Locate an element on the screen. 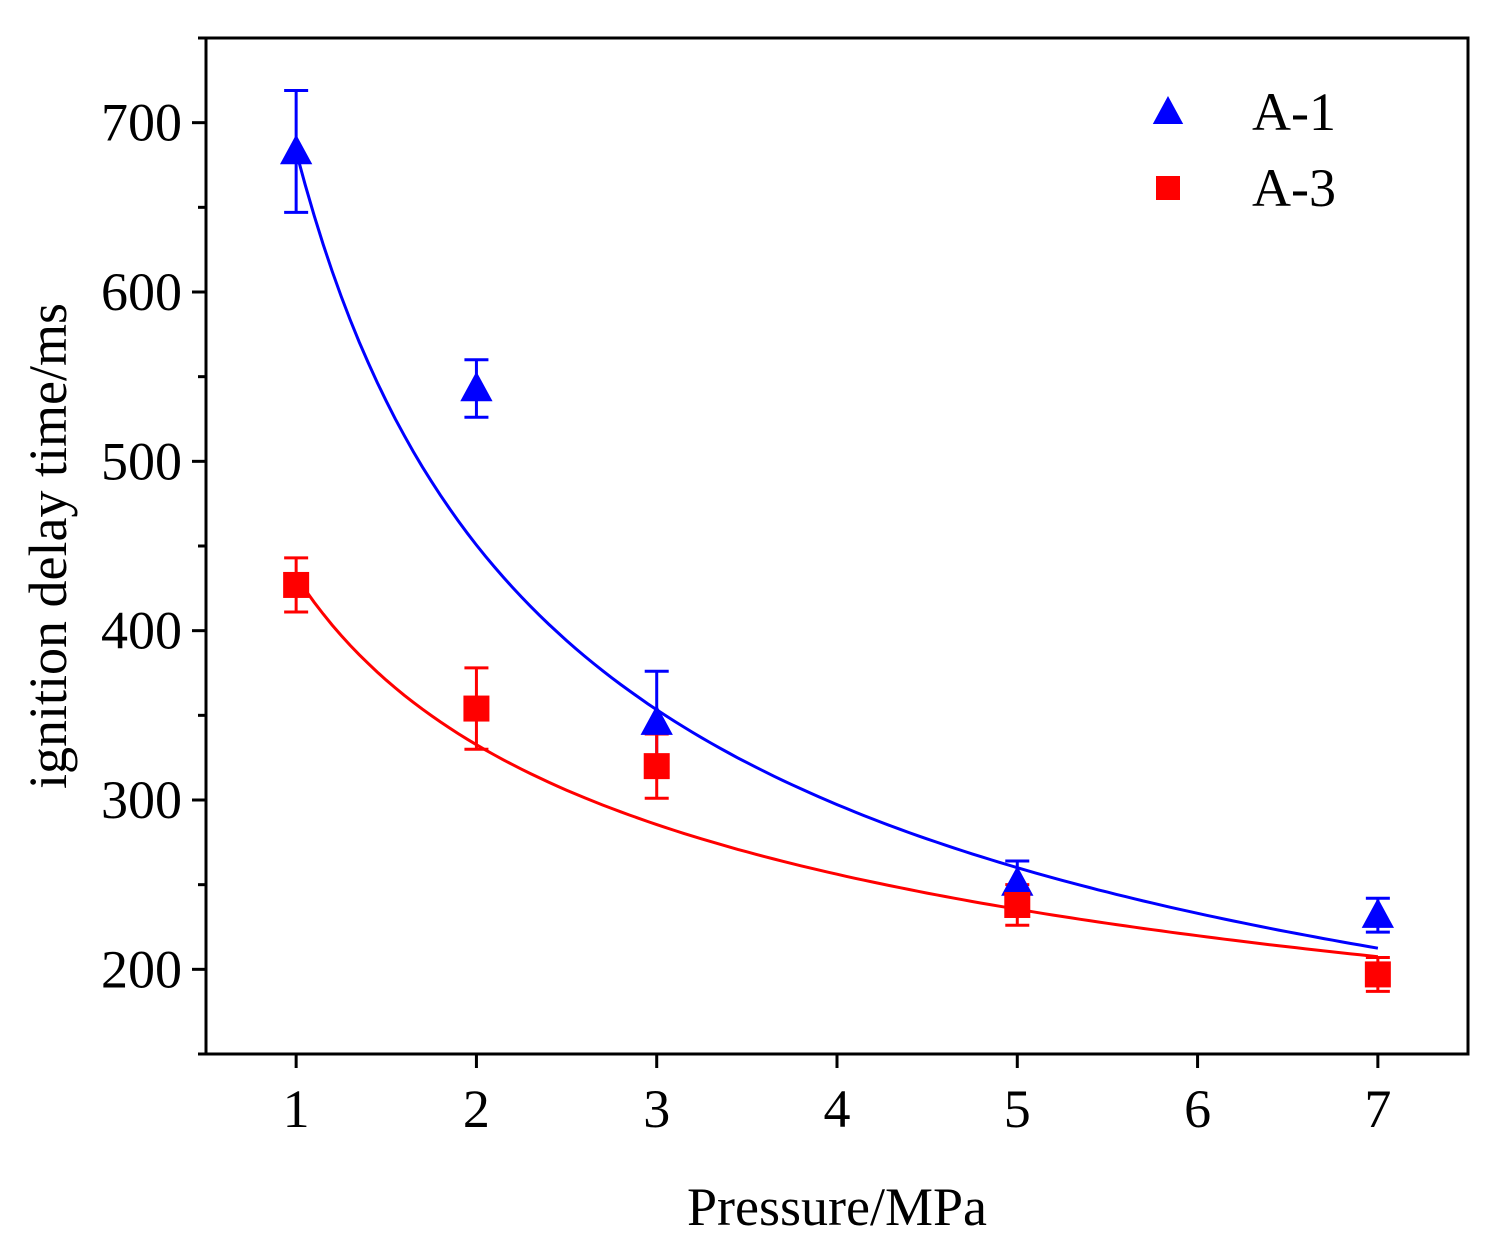 This screenshot has height=1256, width=1502. legend: A-1A-3 is located at coordinates (1244, 150).